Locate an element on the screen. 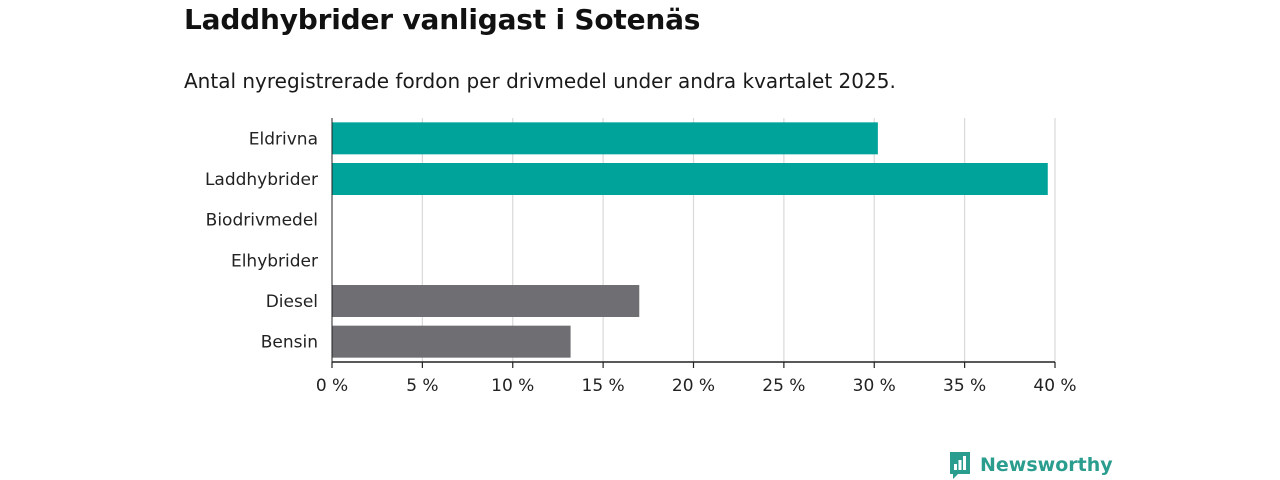 This screenshot has height=480, width=1280. category-label: Elhybrider is located at coordinates (274, 261).